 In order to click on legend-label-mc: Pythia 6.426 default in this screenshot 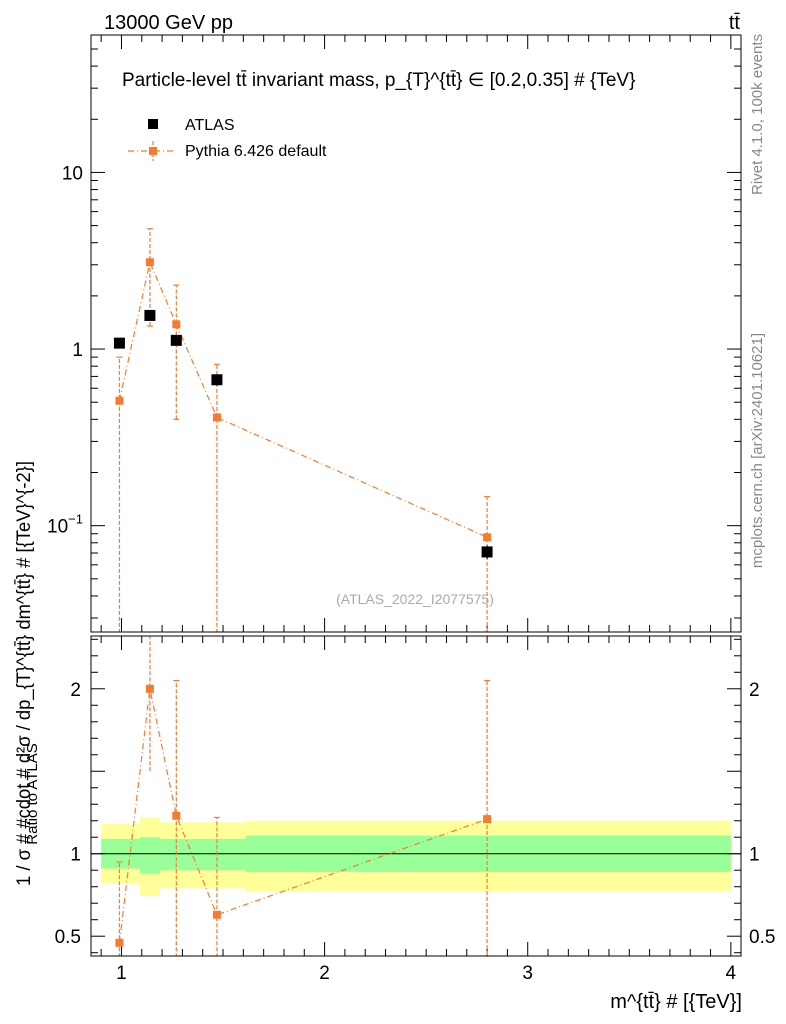, I will do `click(256, 151)`.